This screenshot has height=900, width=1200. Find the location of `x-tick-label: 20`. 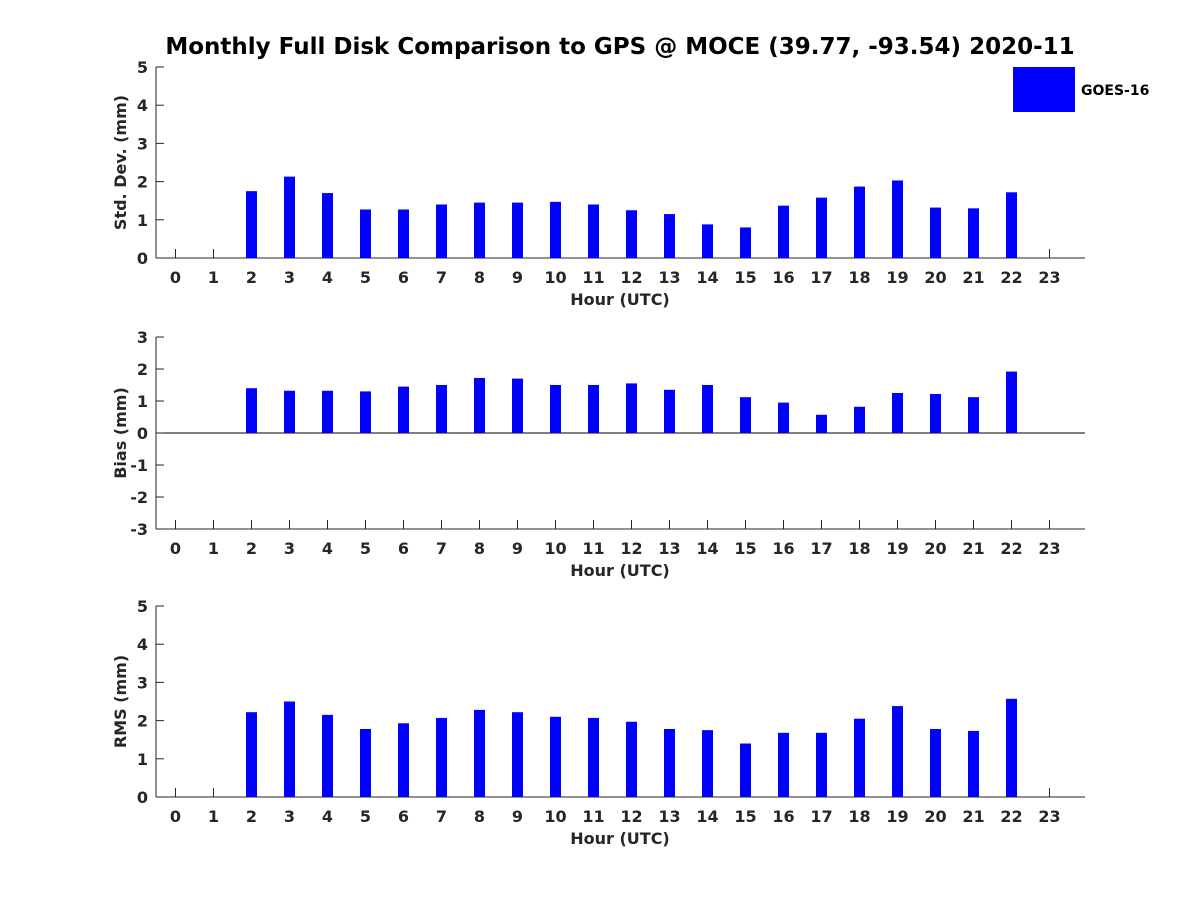

x-tick-label: 20 is located at coordinates (935, 816).